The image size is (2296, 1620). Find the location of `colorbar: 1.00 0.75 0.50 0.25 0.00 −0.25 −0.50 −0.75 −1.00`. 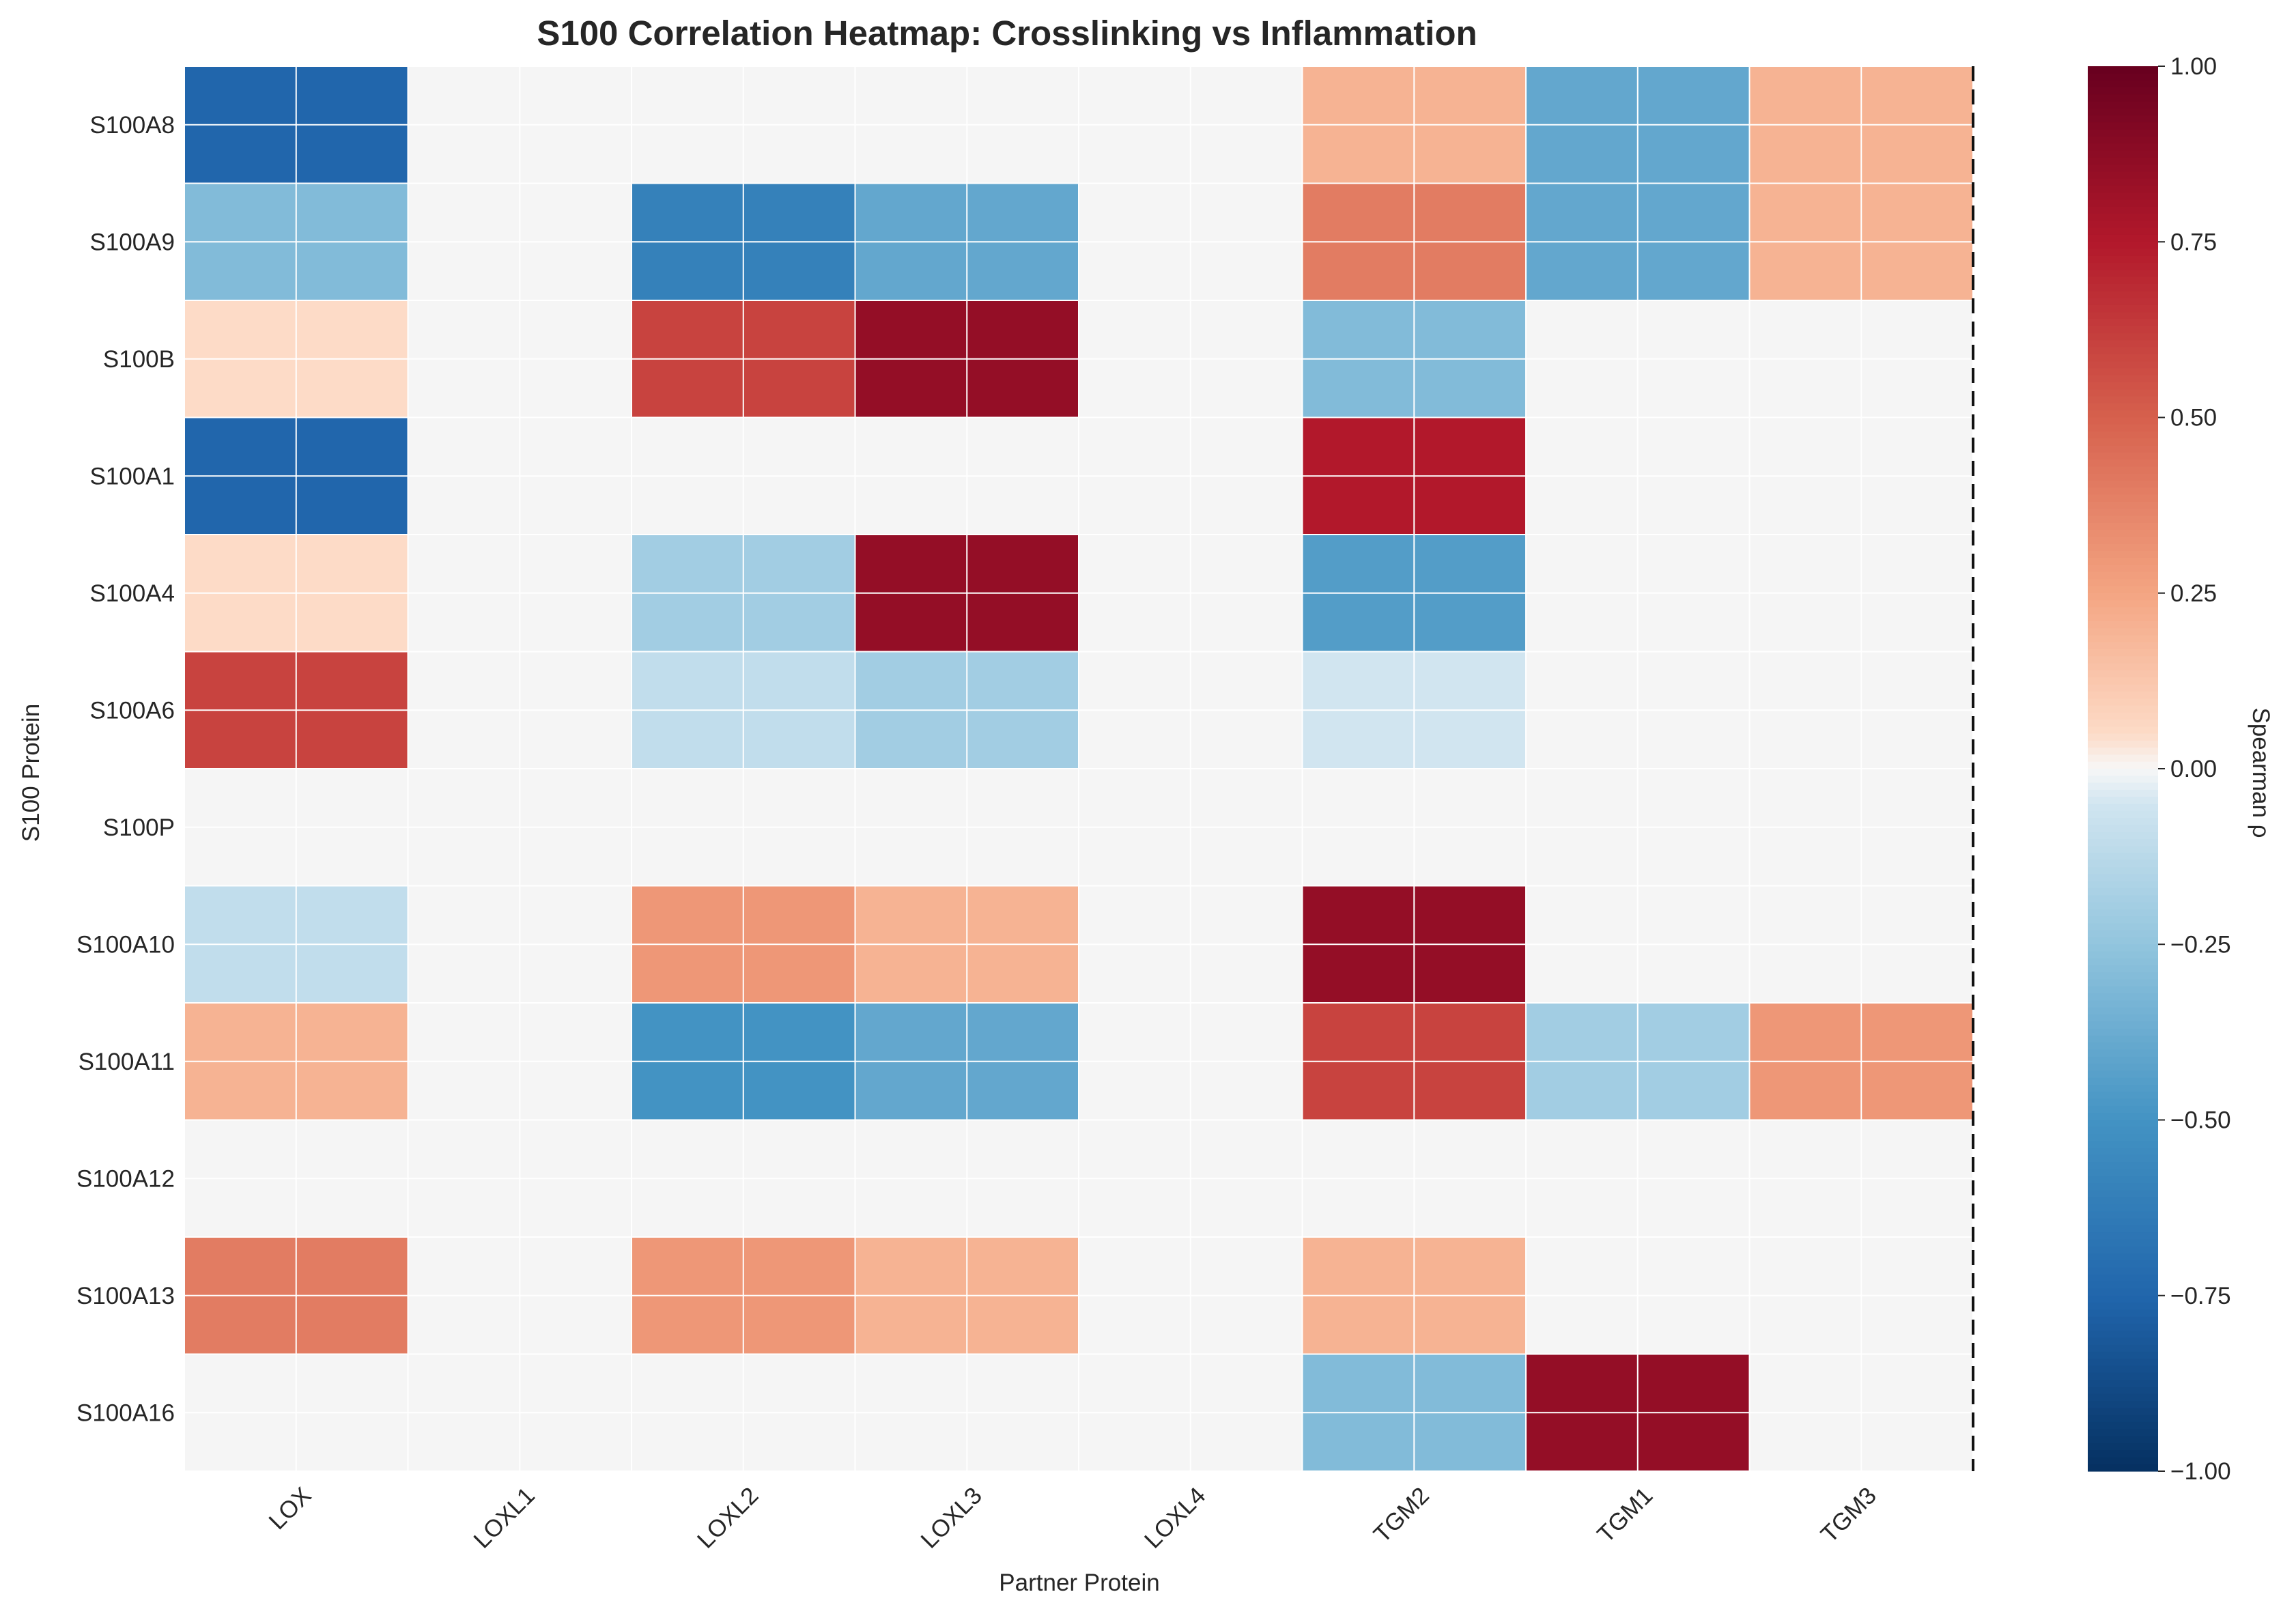

colorbar: 1.00 0.75 0.50 0.25 0.00 −0.25 −0.50 −0.75 −1.00 is located at coordinates (2159, 769).